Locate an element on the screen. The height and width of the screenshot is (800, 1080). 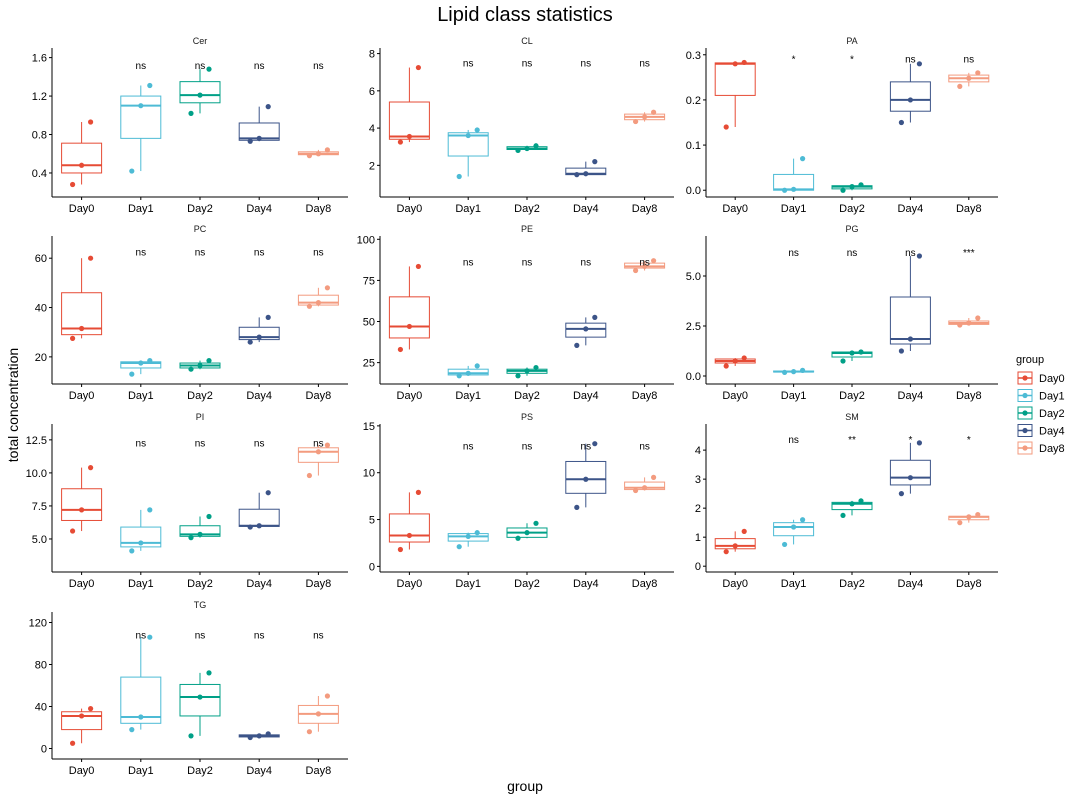
significance-label-tg-day4: ns is located at coordinates (259, 635).